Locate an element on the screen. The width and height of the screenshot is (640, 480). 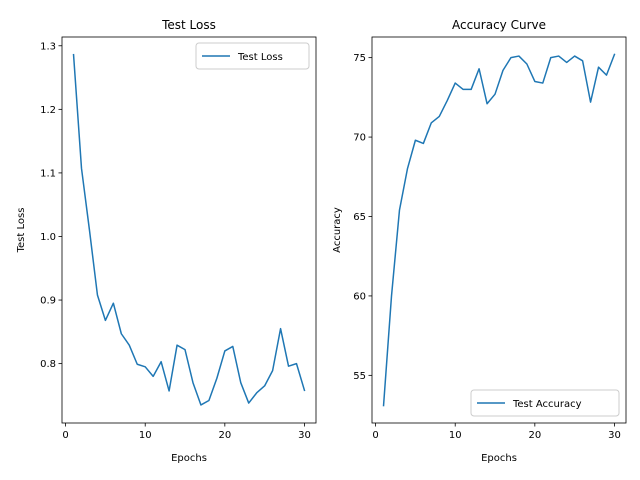
y-tick-label: 1.1 is located at coordinates (48, 173).